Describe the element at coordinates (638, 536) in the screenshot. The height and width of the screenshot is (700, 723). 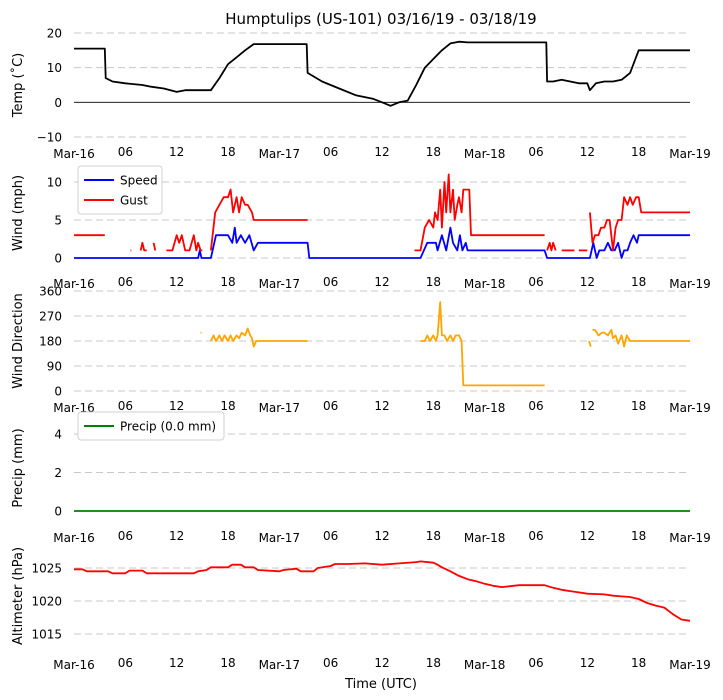
I see `precip-x-tick-label: 18` at that location.